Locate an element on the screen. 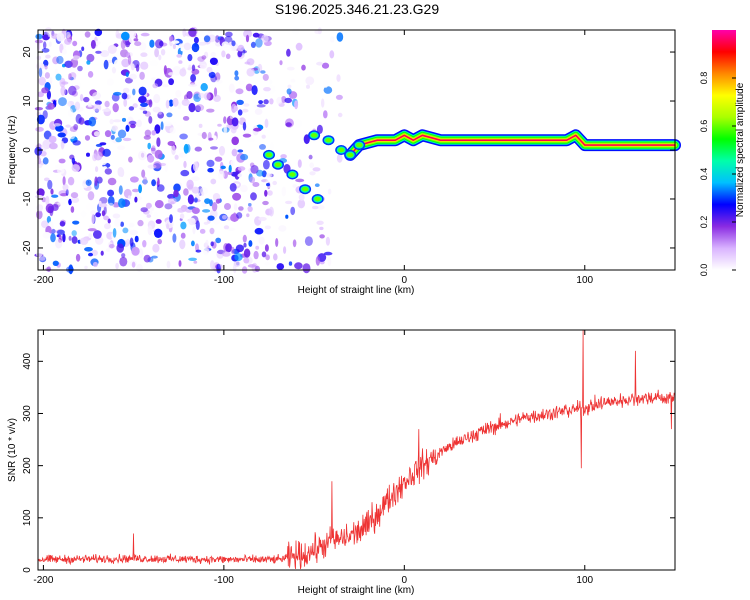 The width and height of the screenshot is (750, 600). spectrogram-signal-blob is located at coordinates (269, 155).